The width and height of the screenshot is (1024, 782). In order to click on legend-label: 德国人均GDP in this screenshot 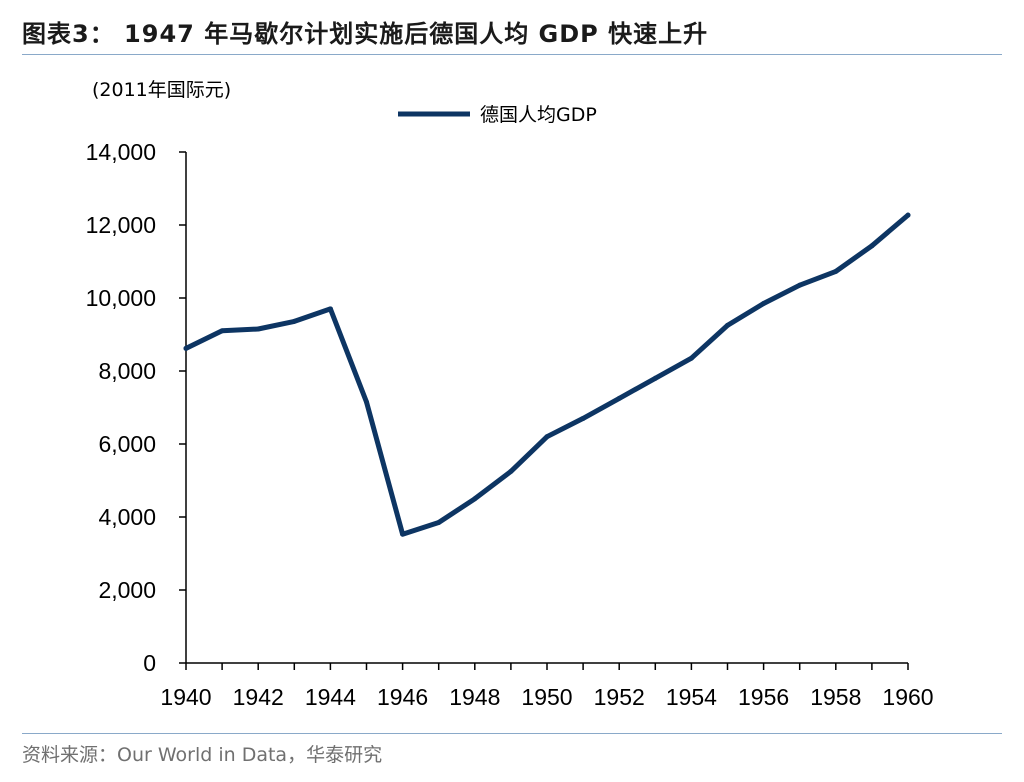, I will do `click(538, 115)`.